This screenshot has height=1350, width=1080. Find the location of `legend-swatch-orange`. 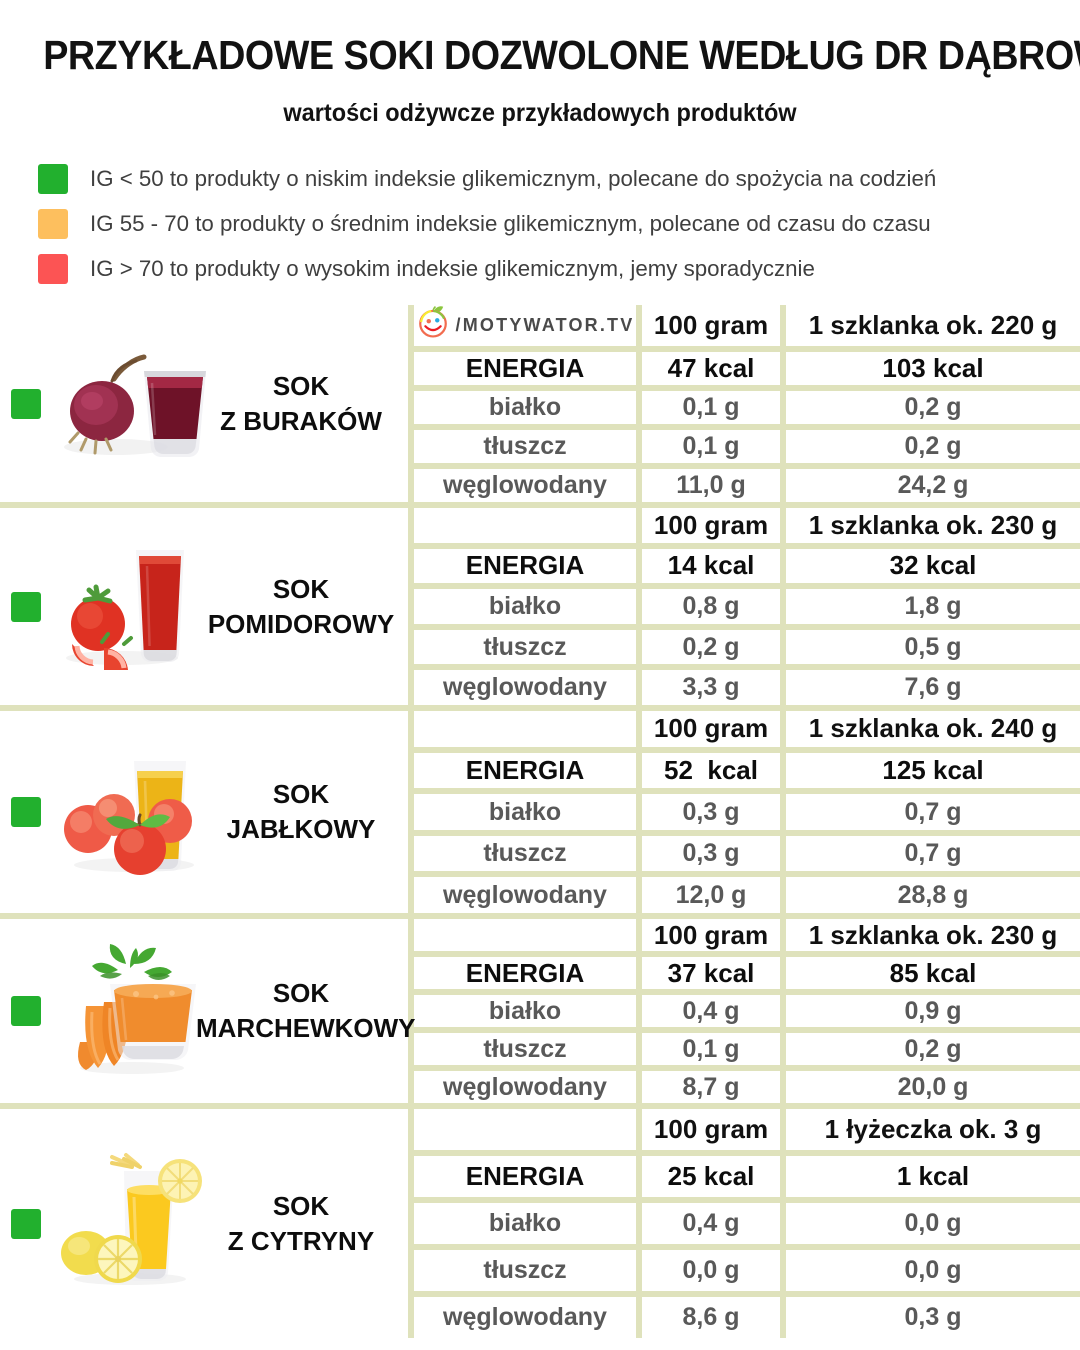

legend-swatch-orange is located at coordinates (53, 223).